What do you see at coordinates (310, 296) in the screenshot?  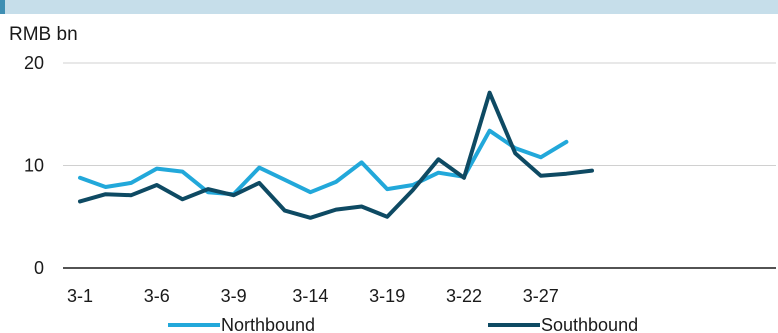 I see `x-tick-label: 3-14` at bounding box center [310, 296].